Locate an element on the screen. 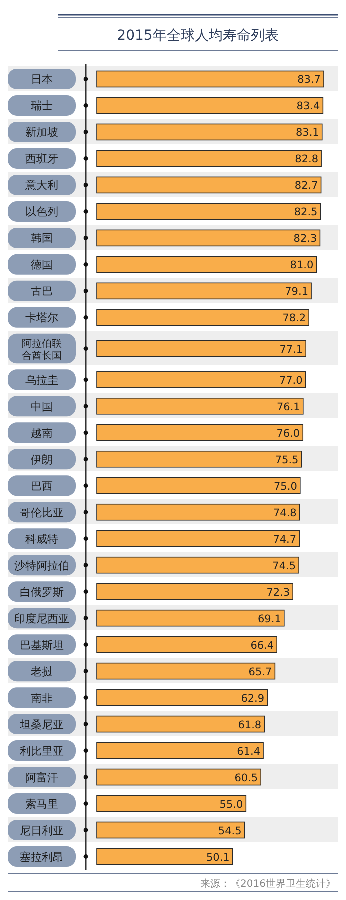 Image resolution: width=346 pixels, height=900 pixels. y-tick-label: 德国 is located at coordinates (42, 265).